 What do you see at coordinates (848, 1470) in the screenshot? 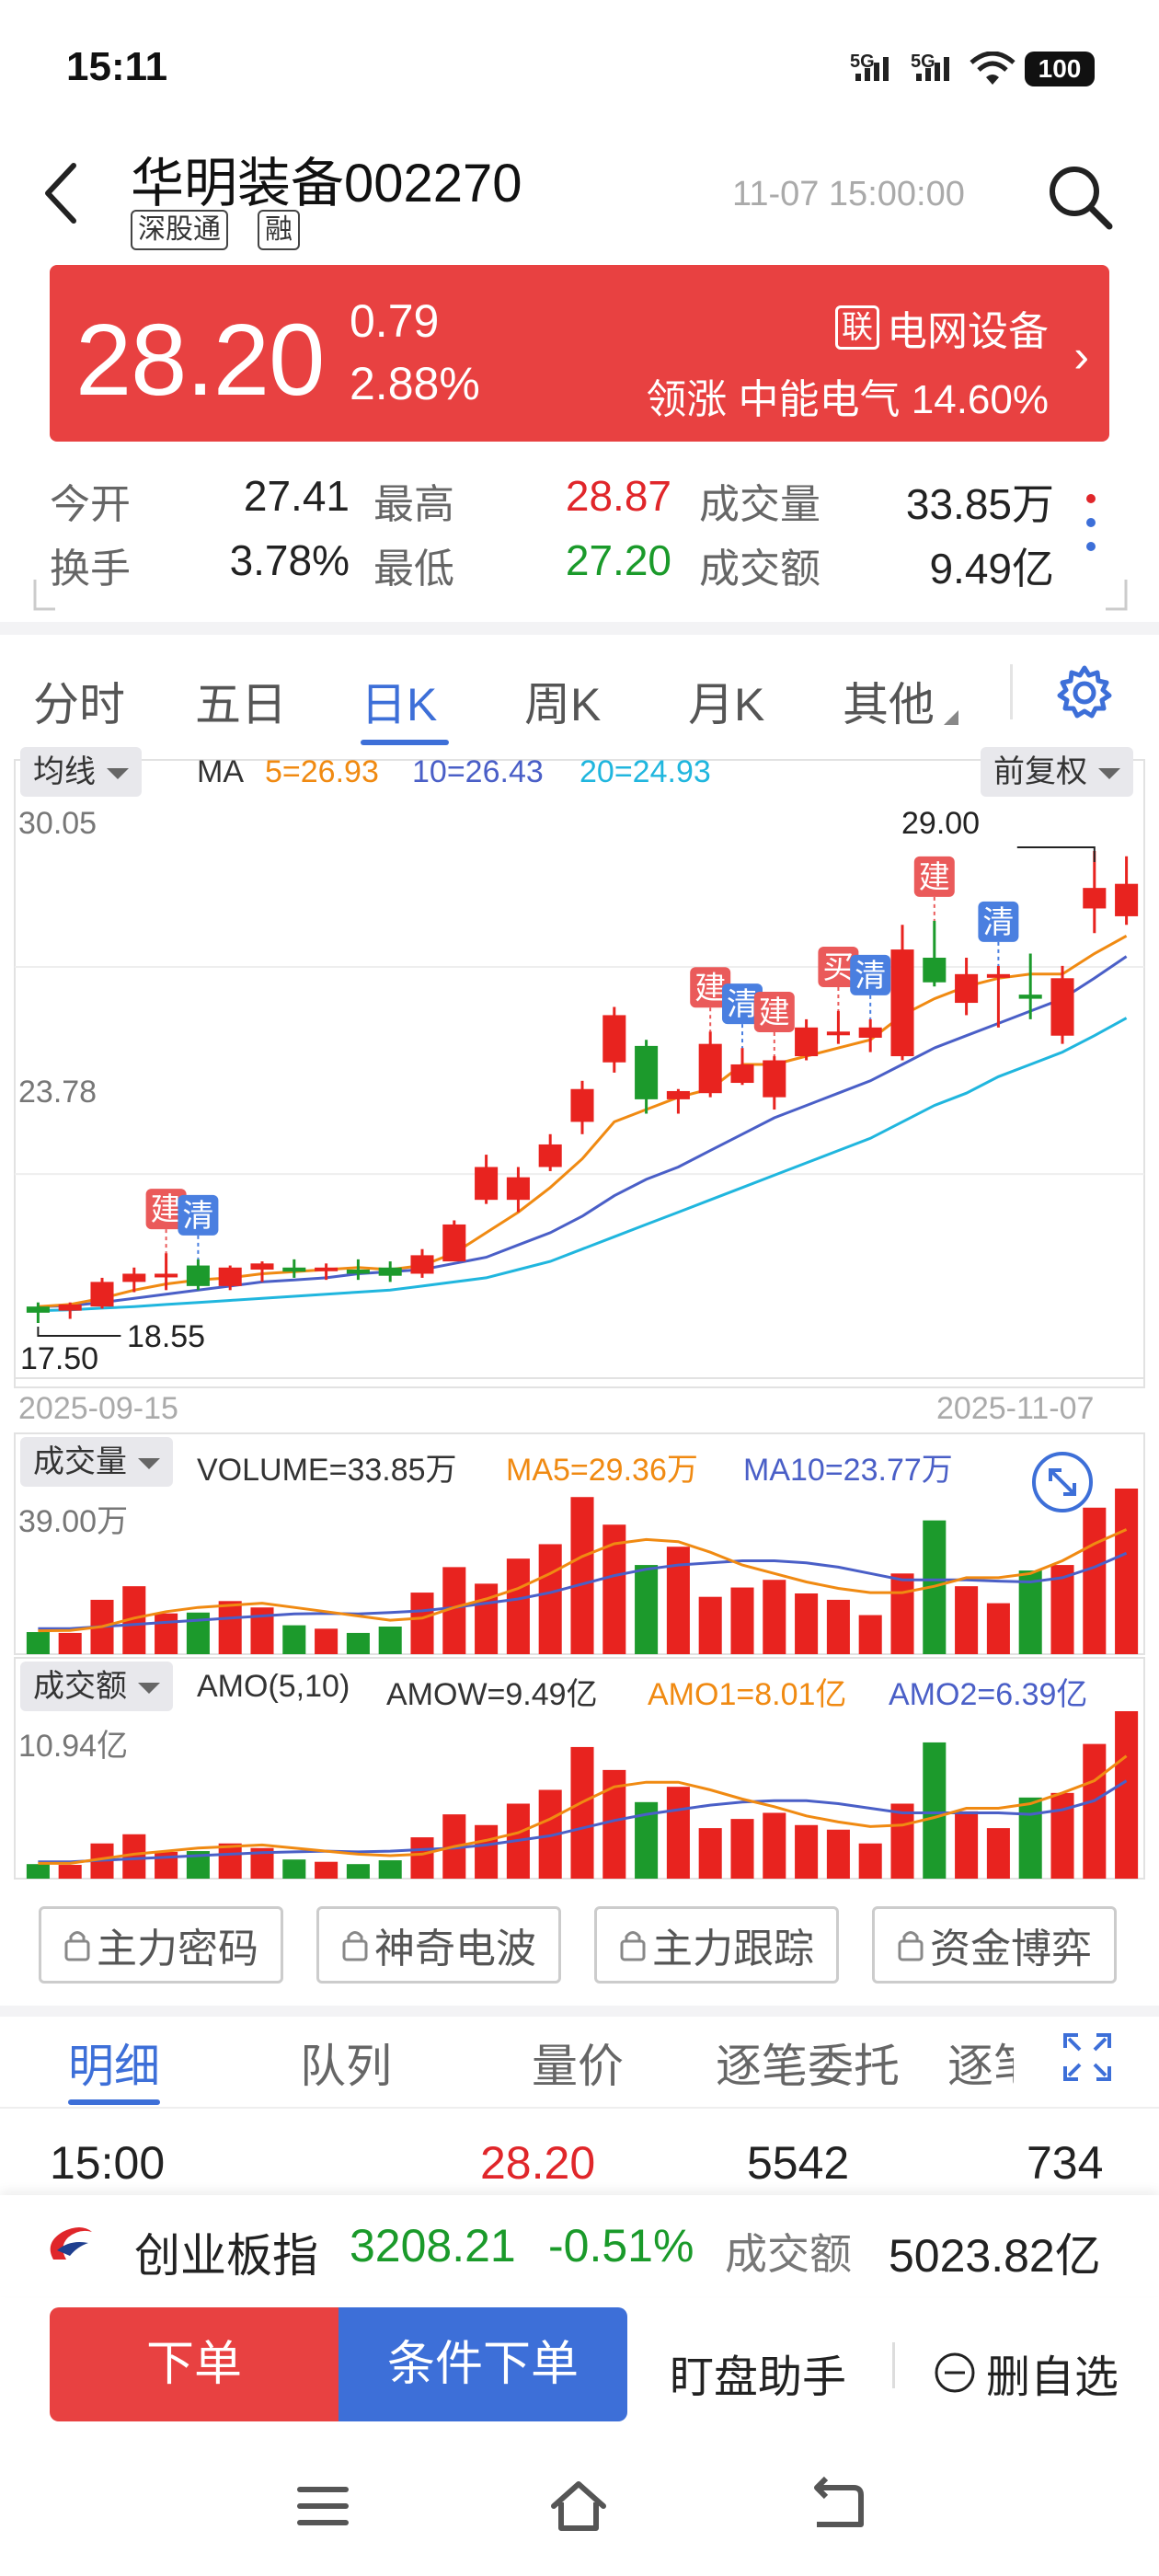
I see `volume-ma10-legend: MA10=23.77万` at bounding box center [848, 1470].